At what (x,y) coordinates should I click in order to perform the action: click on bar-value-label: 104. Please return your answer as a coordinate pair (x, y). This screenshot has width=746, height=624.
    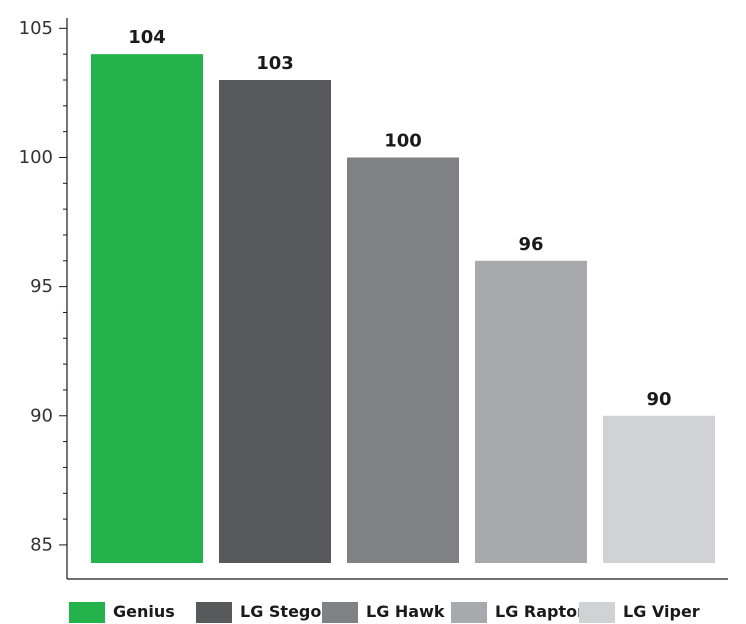
    Looking at the image, I should click on (147, 37).